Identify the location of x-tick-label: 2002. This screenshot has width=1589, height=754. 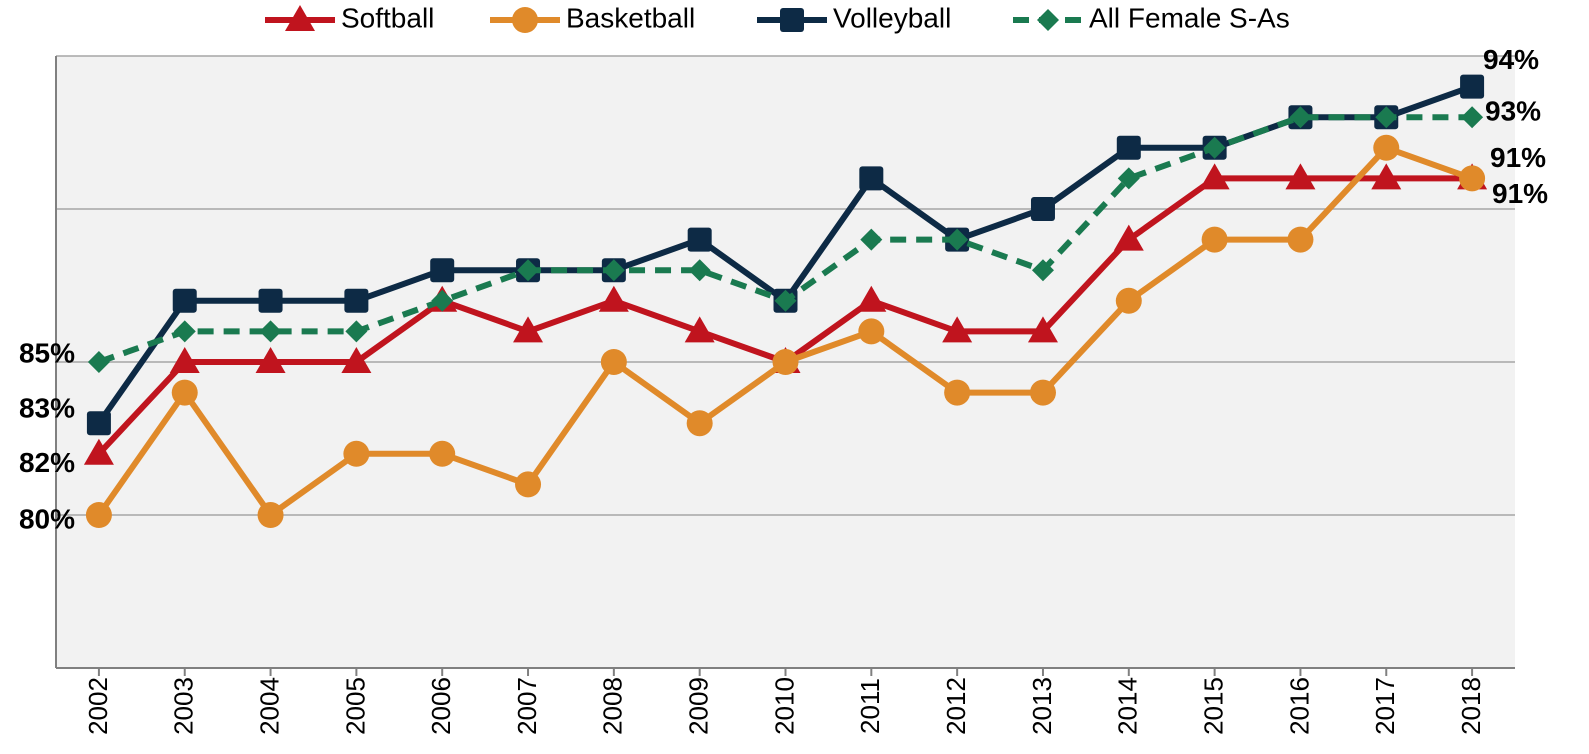
(98, 706).